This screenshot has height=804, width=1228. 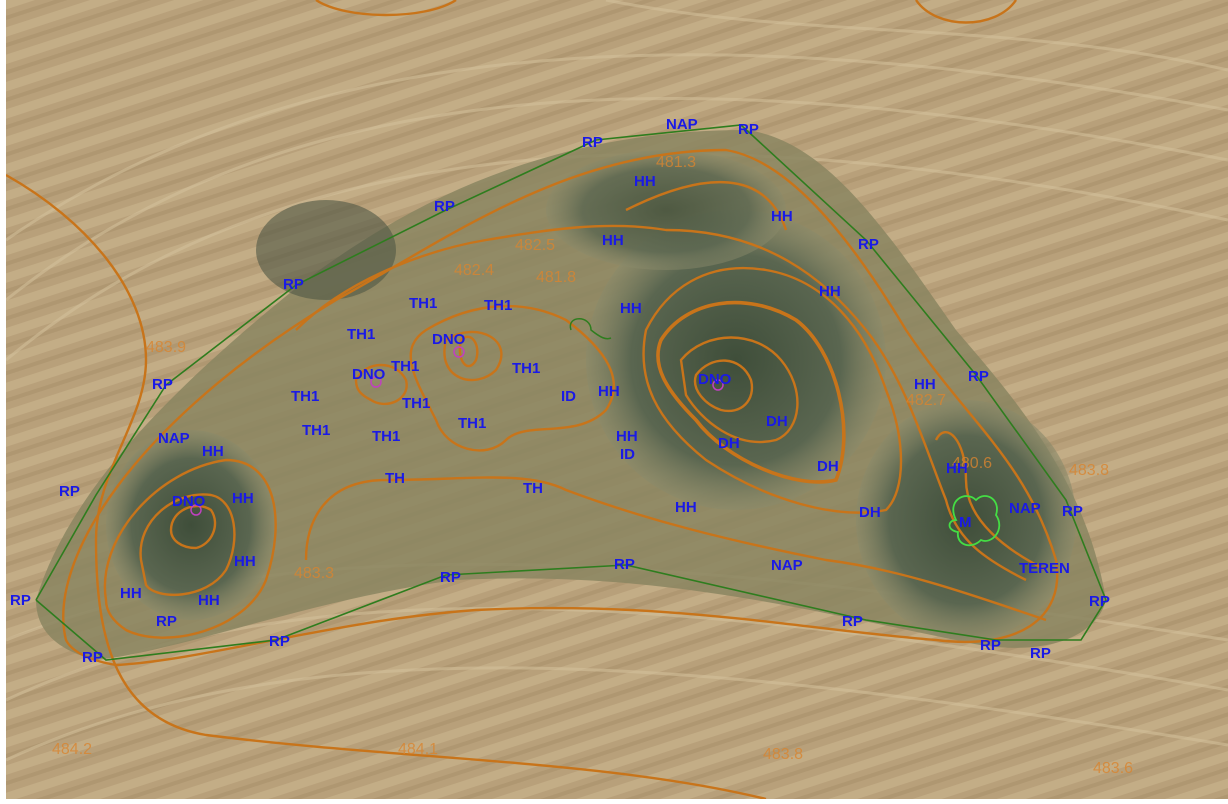 I want to click on isoline-label: 484.2, so click(x=72, y=749).